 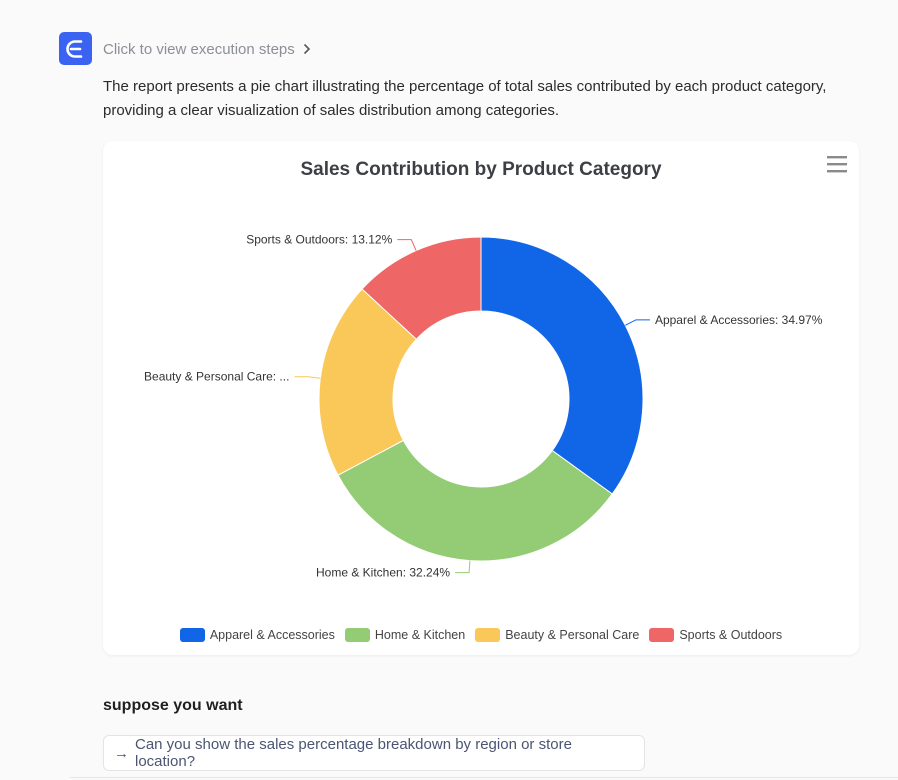 I want to click on data-label-1: Home & Kitchen: 32.24%, so click(x=383, y=573).